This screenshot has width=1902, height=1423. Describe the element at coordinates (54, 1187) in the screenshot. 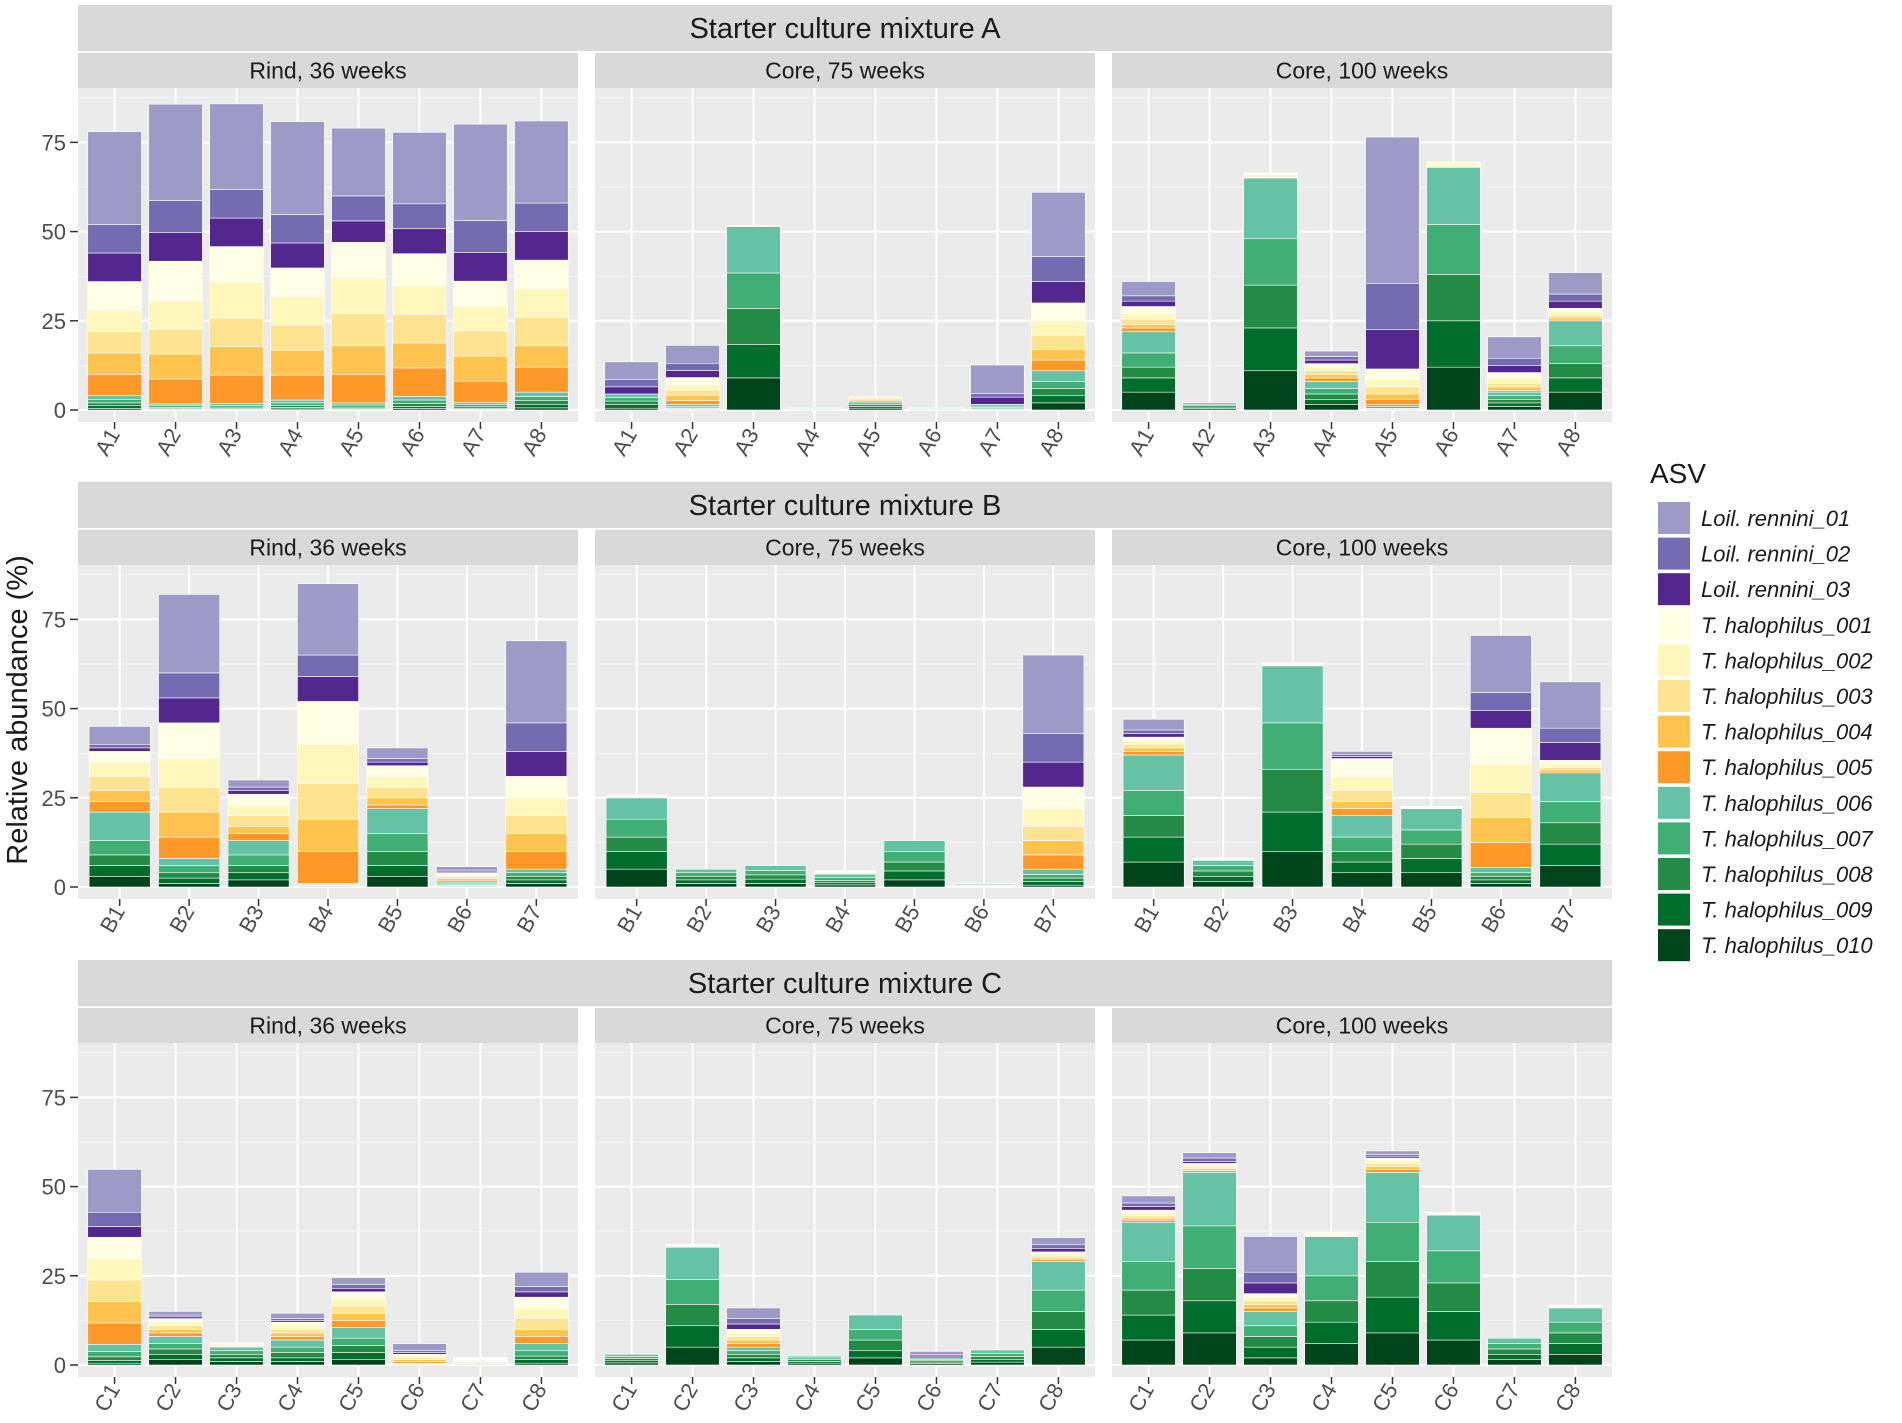

I see `y-tick-label: 50` at that location.